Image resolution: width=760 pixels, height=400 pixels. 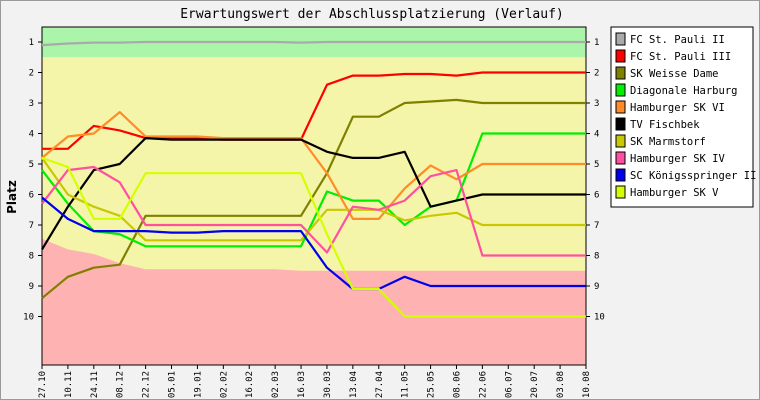 I want to click on x-tick-label: 08.06, so click(x=457, y=384).